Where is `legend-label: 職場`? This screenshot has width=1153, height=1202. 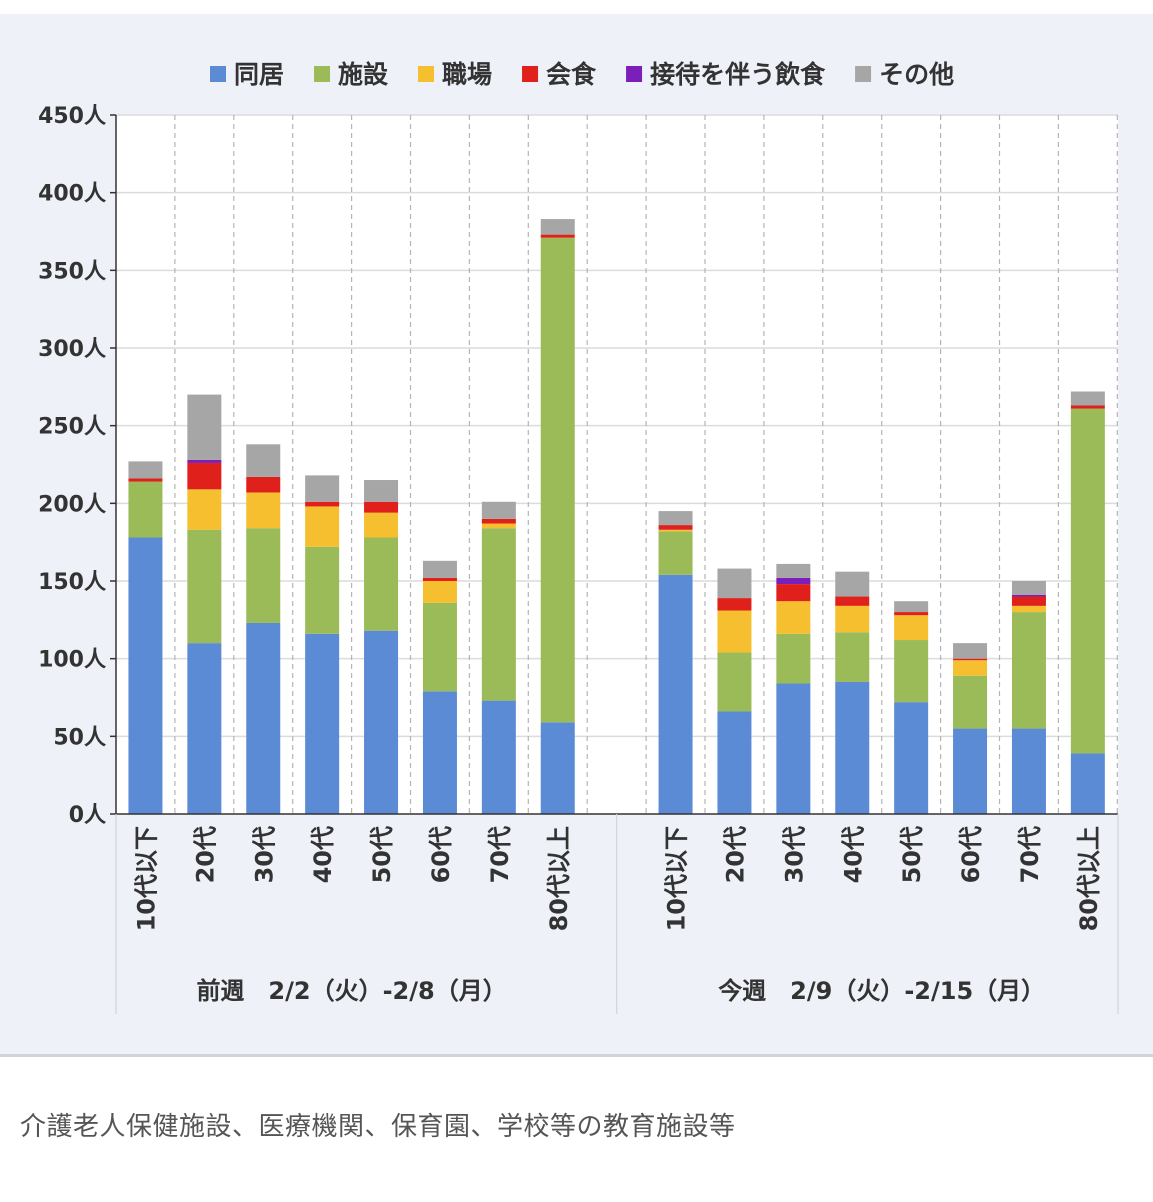 legend-label: 職場 is located at coordinates (467, 74).